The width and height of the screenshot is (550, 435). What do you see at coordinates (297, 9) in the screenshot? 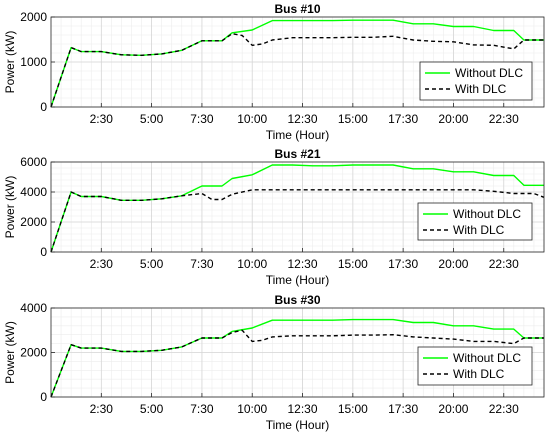
I see `chart-title: Bus #10` at bounding box center [297, 9].